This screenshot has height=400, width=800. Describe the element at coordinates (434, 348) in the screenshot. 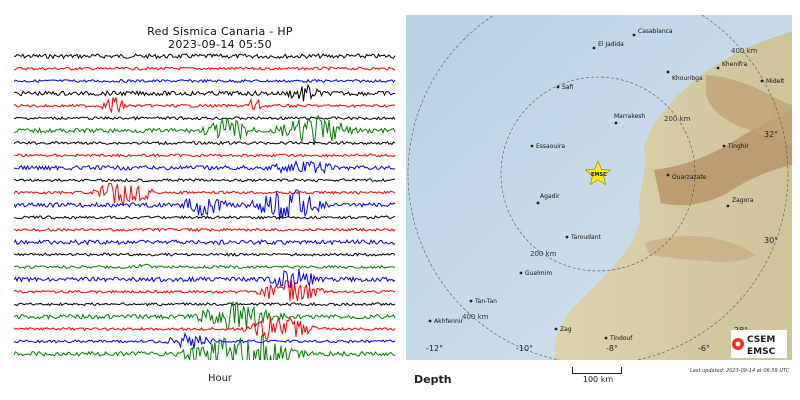

I see `lon-label-12: -12°` at that location.